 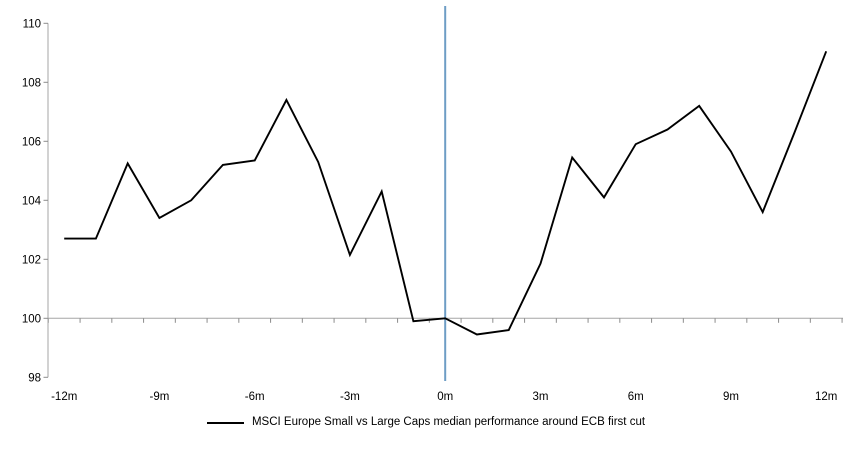 What do you see at coordinates (636, 397) in the screenshot?
I see `x-tick-label: 6m` at bounding box center [636, 397].